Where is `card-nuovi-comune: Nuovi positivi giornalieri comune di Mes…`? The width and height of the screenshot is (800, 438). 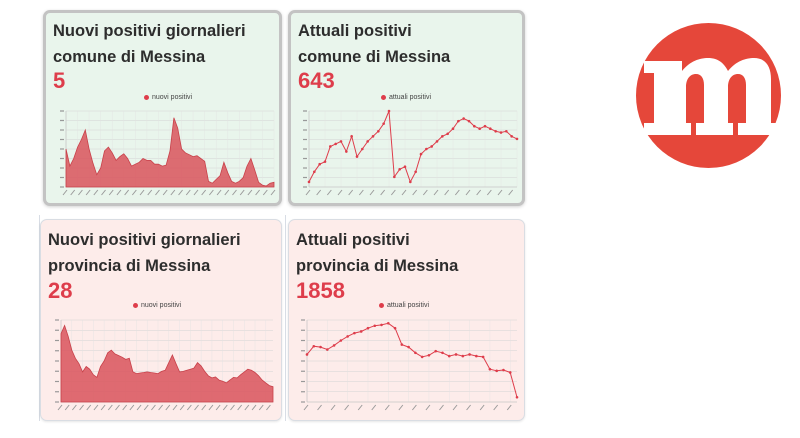
card-nuovi-comune: Nuovi positivi giornalieri comune di Mes… is located at coordinates (162, 108).